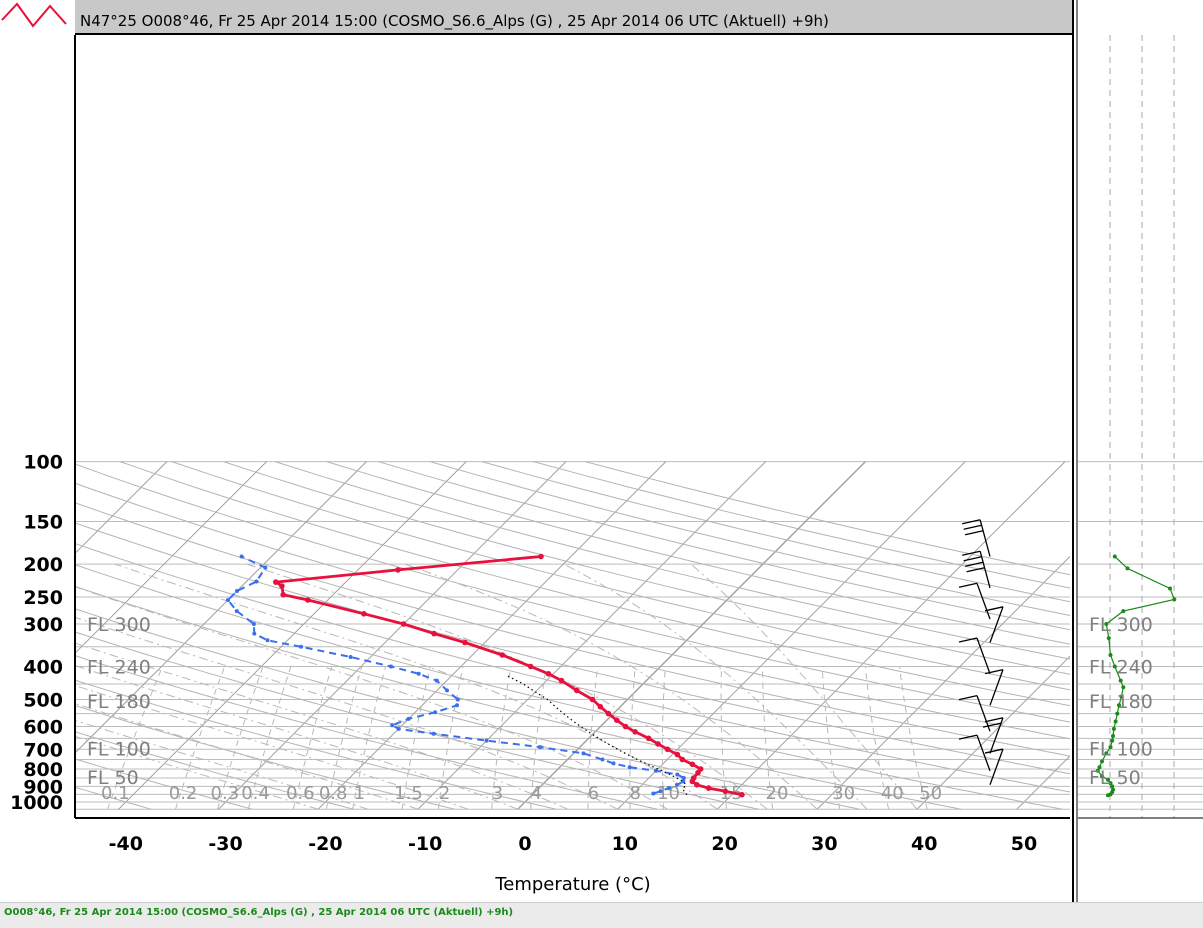 The image size is (1203, 928). I want to click on side-flight-level-label: FL 180, so click(1121, 702).